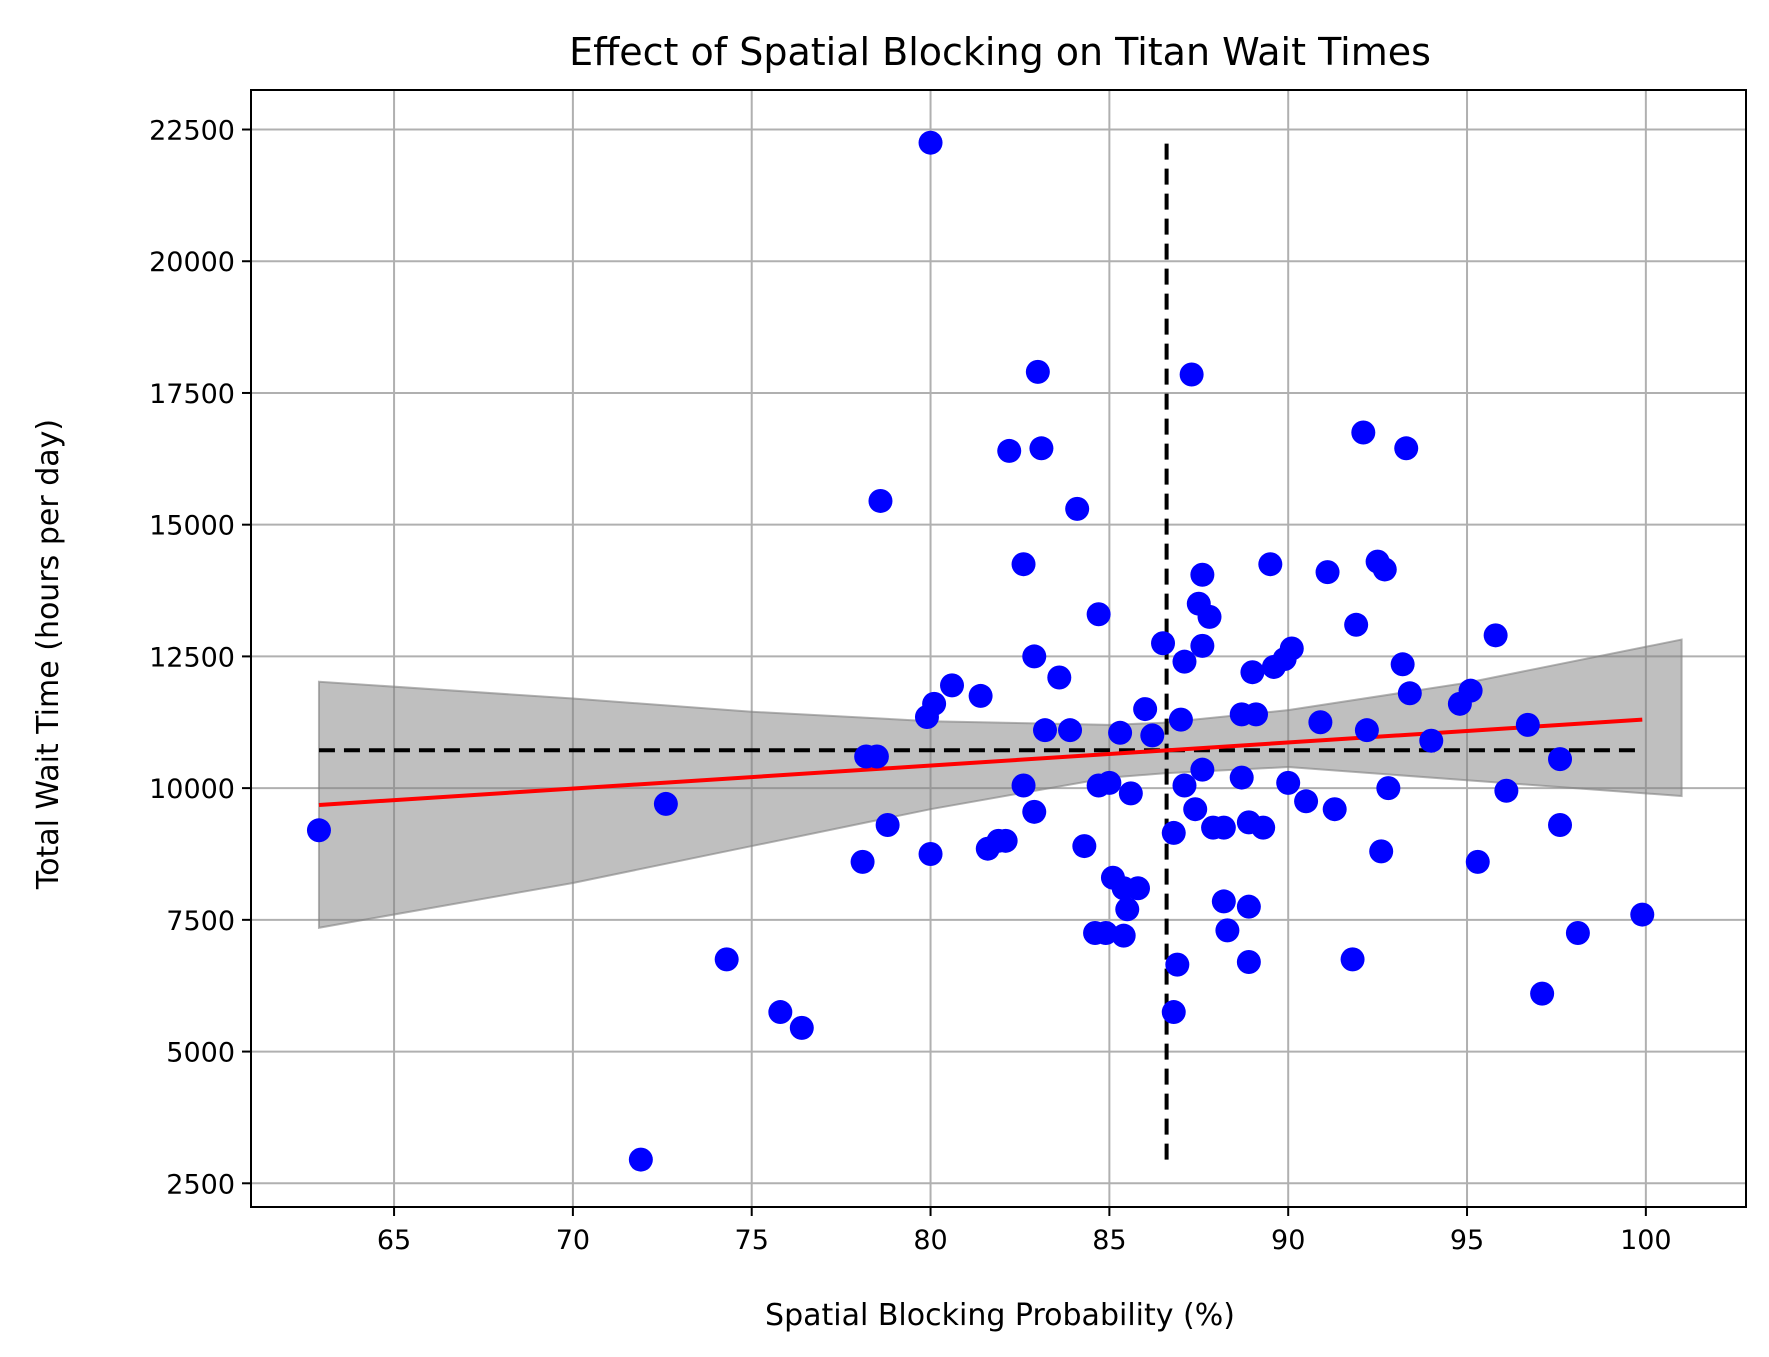 The image size is (1769, 1357). Describe the element at coordinates (48, 654) in the screenshot. I see `y-axis-label: Total Wait Time (hours per day)` at that location.